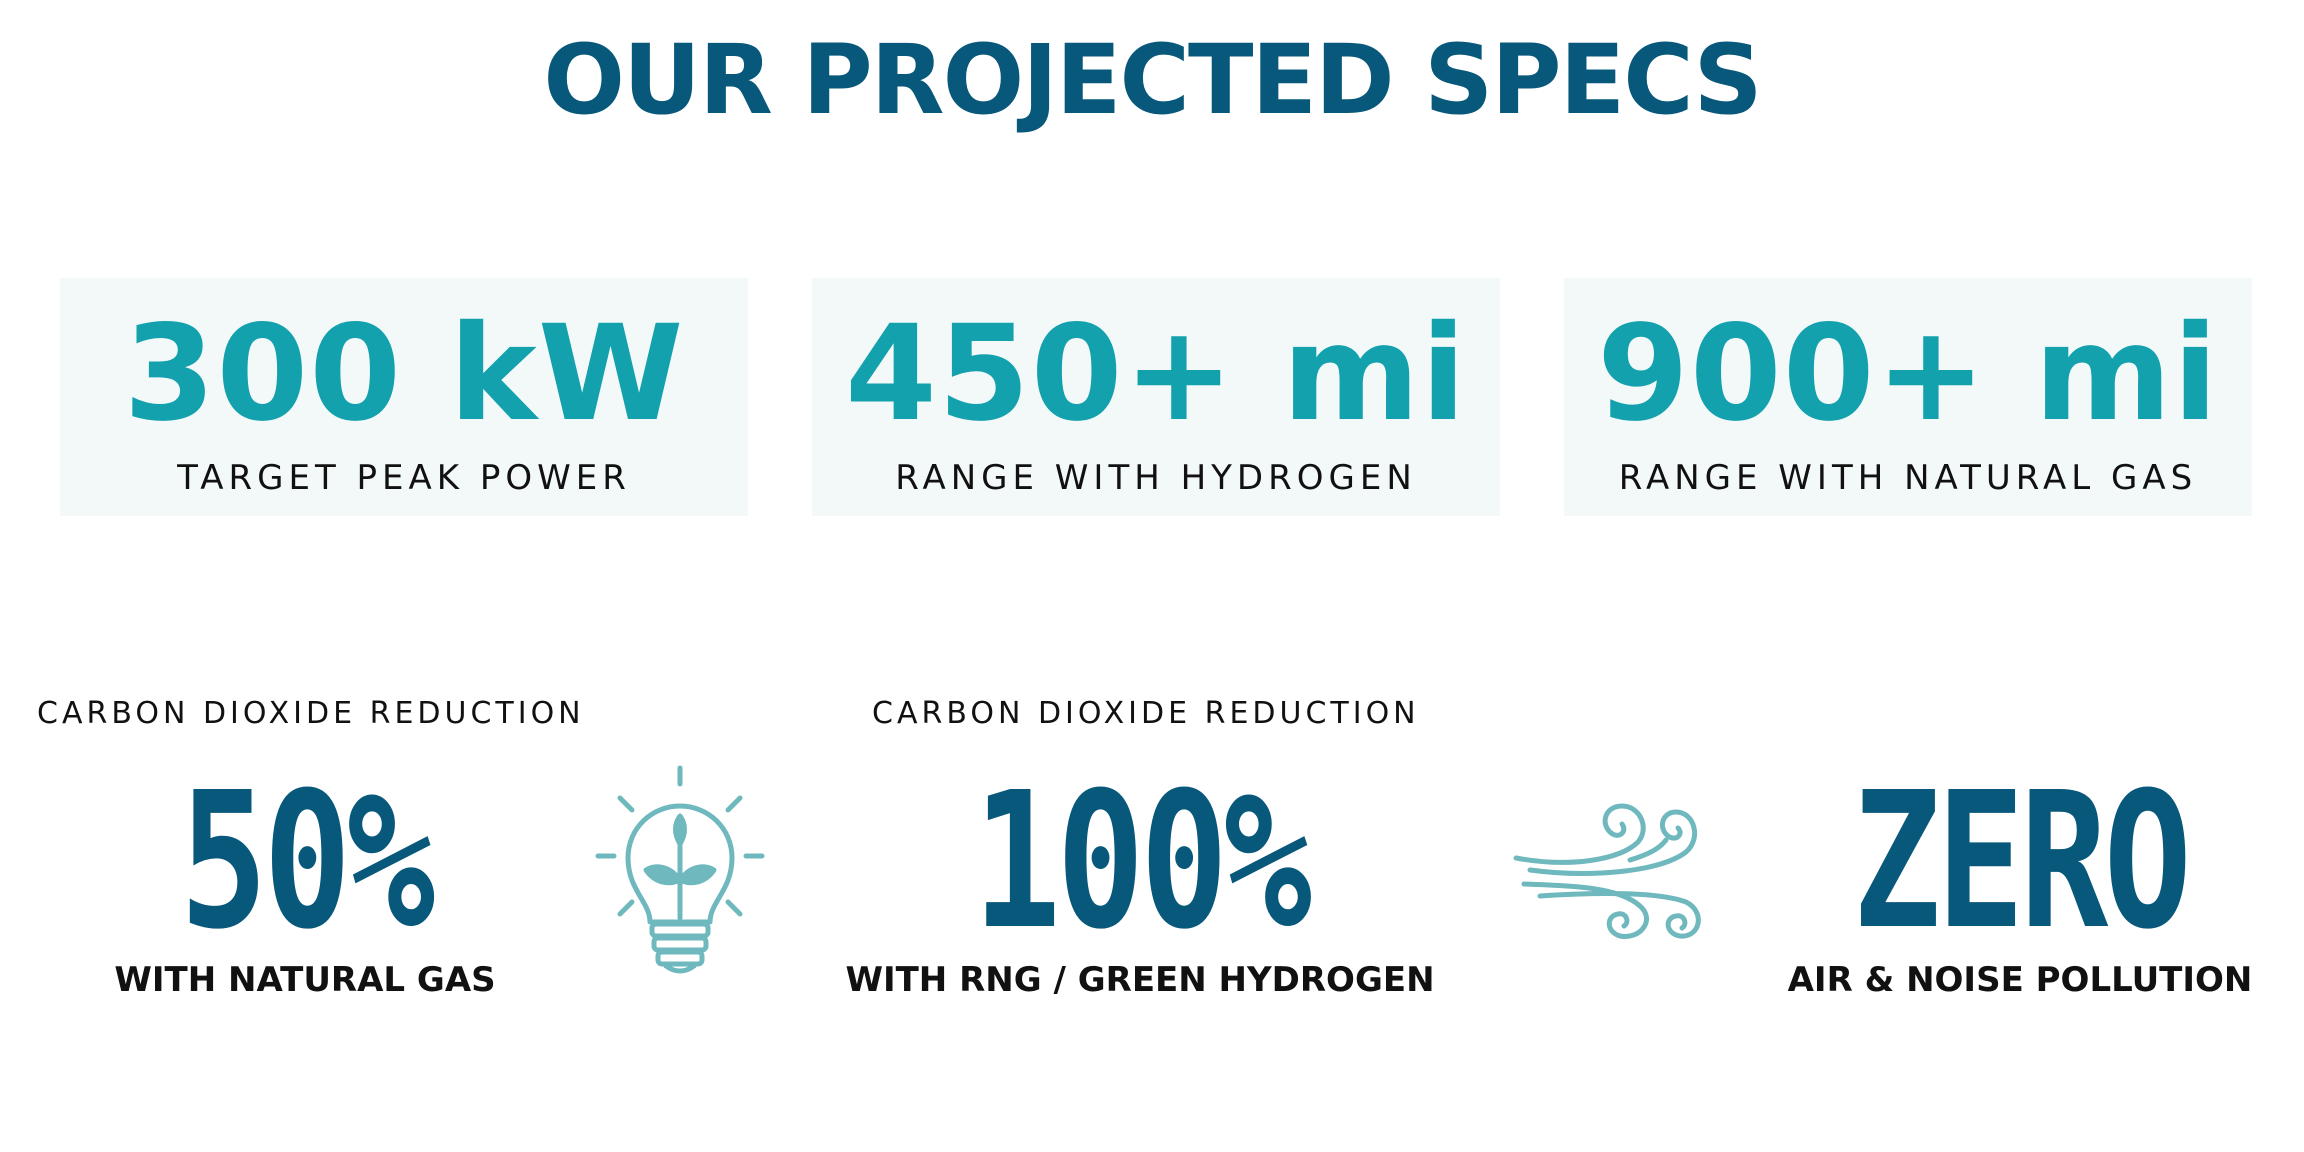 The image size is (2304, 1152). Describe the element at coordinates (305, 980) in the screenshot. I see `stat-caption-natural-gas: WITH NATURAL GAS` at that location.